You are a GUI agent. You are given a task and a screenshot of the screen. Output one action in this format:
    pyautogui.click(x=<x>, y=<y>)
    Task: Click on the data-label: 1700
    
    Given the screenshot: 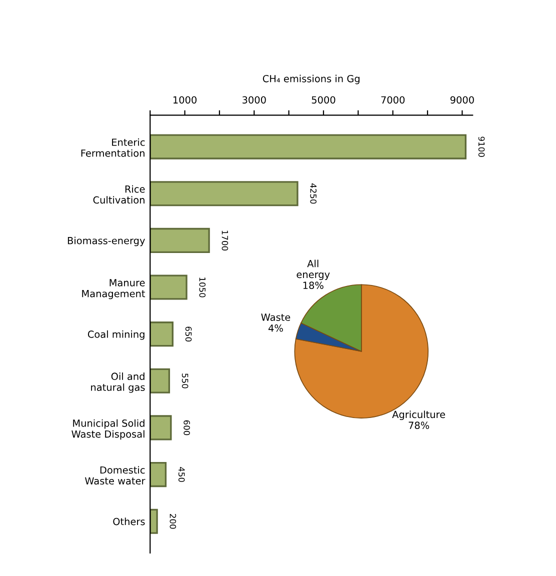 What is the action you would take?
    pyautogui.click(x=225, y=240)
    